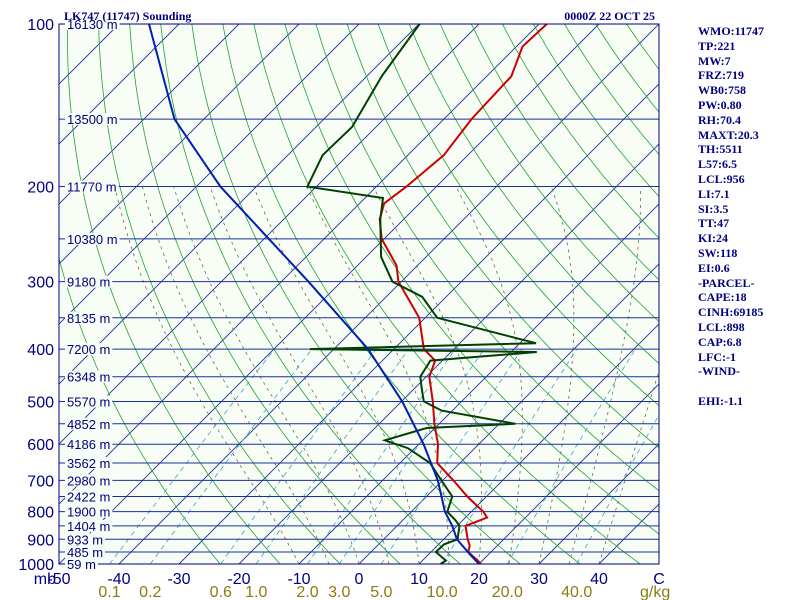 The image size is (800, 600). Describe the element at coordinates (88, 444) in the screenshot. I see `height-label: 4186 m` at that location.